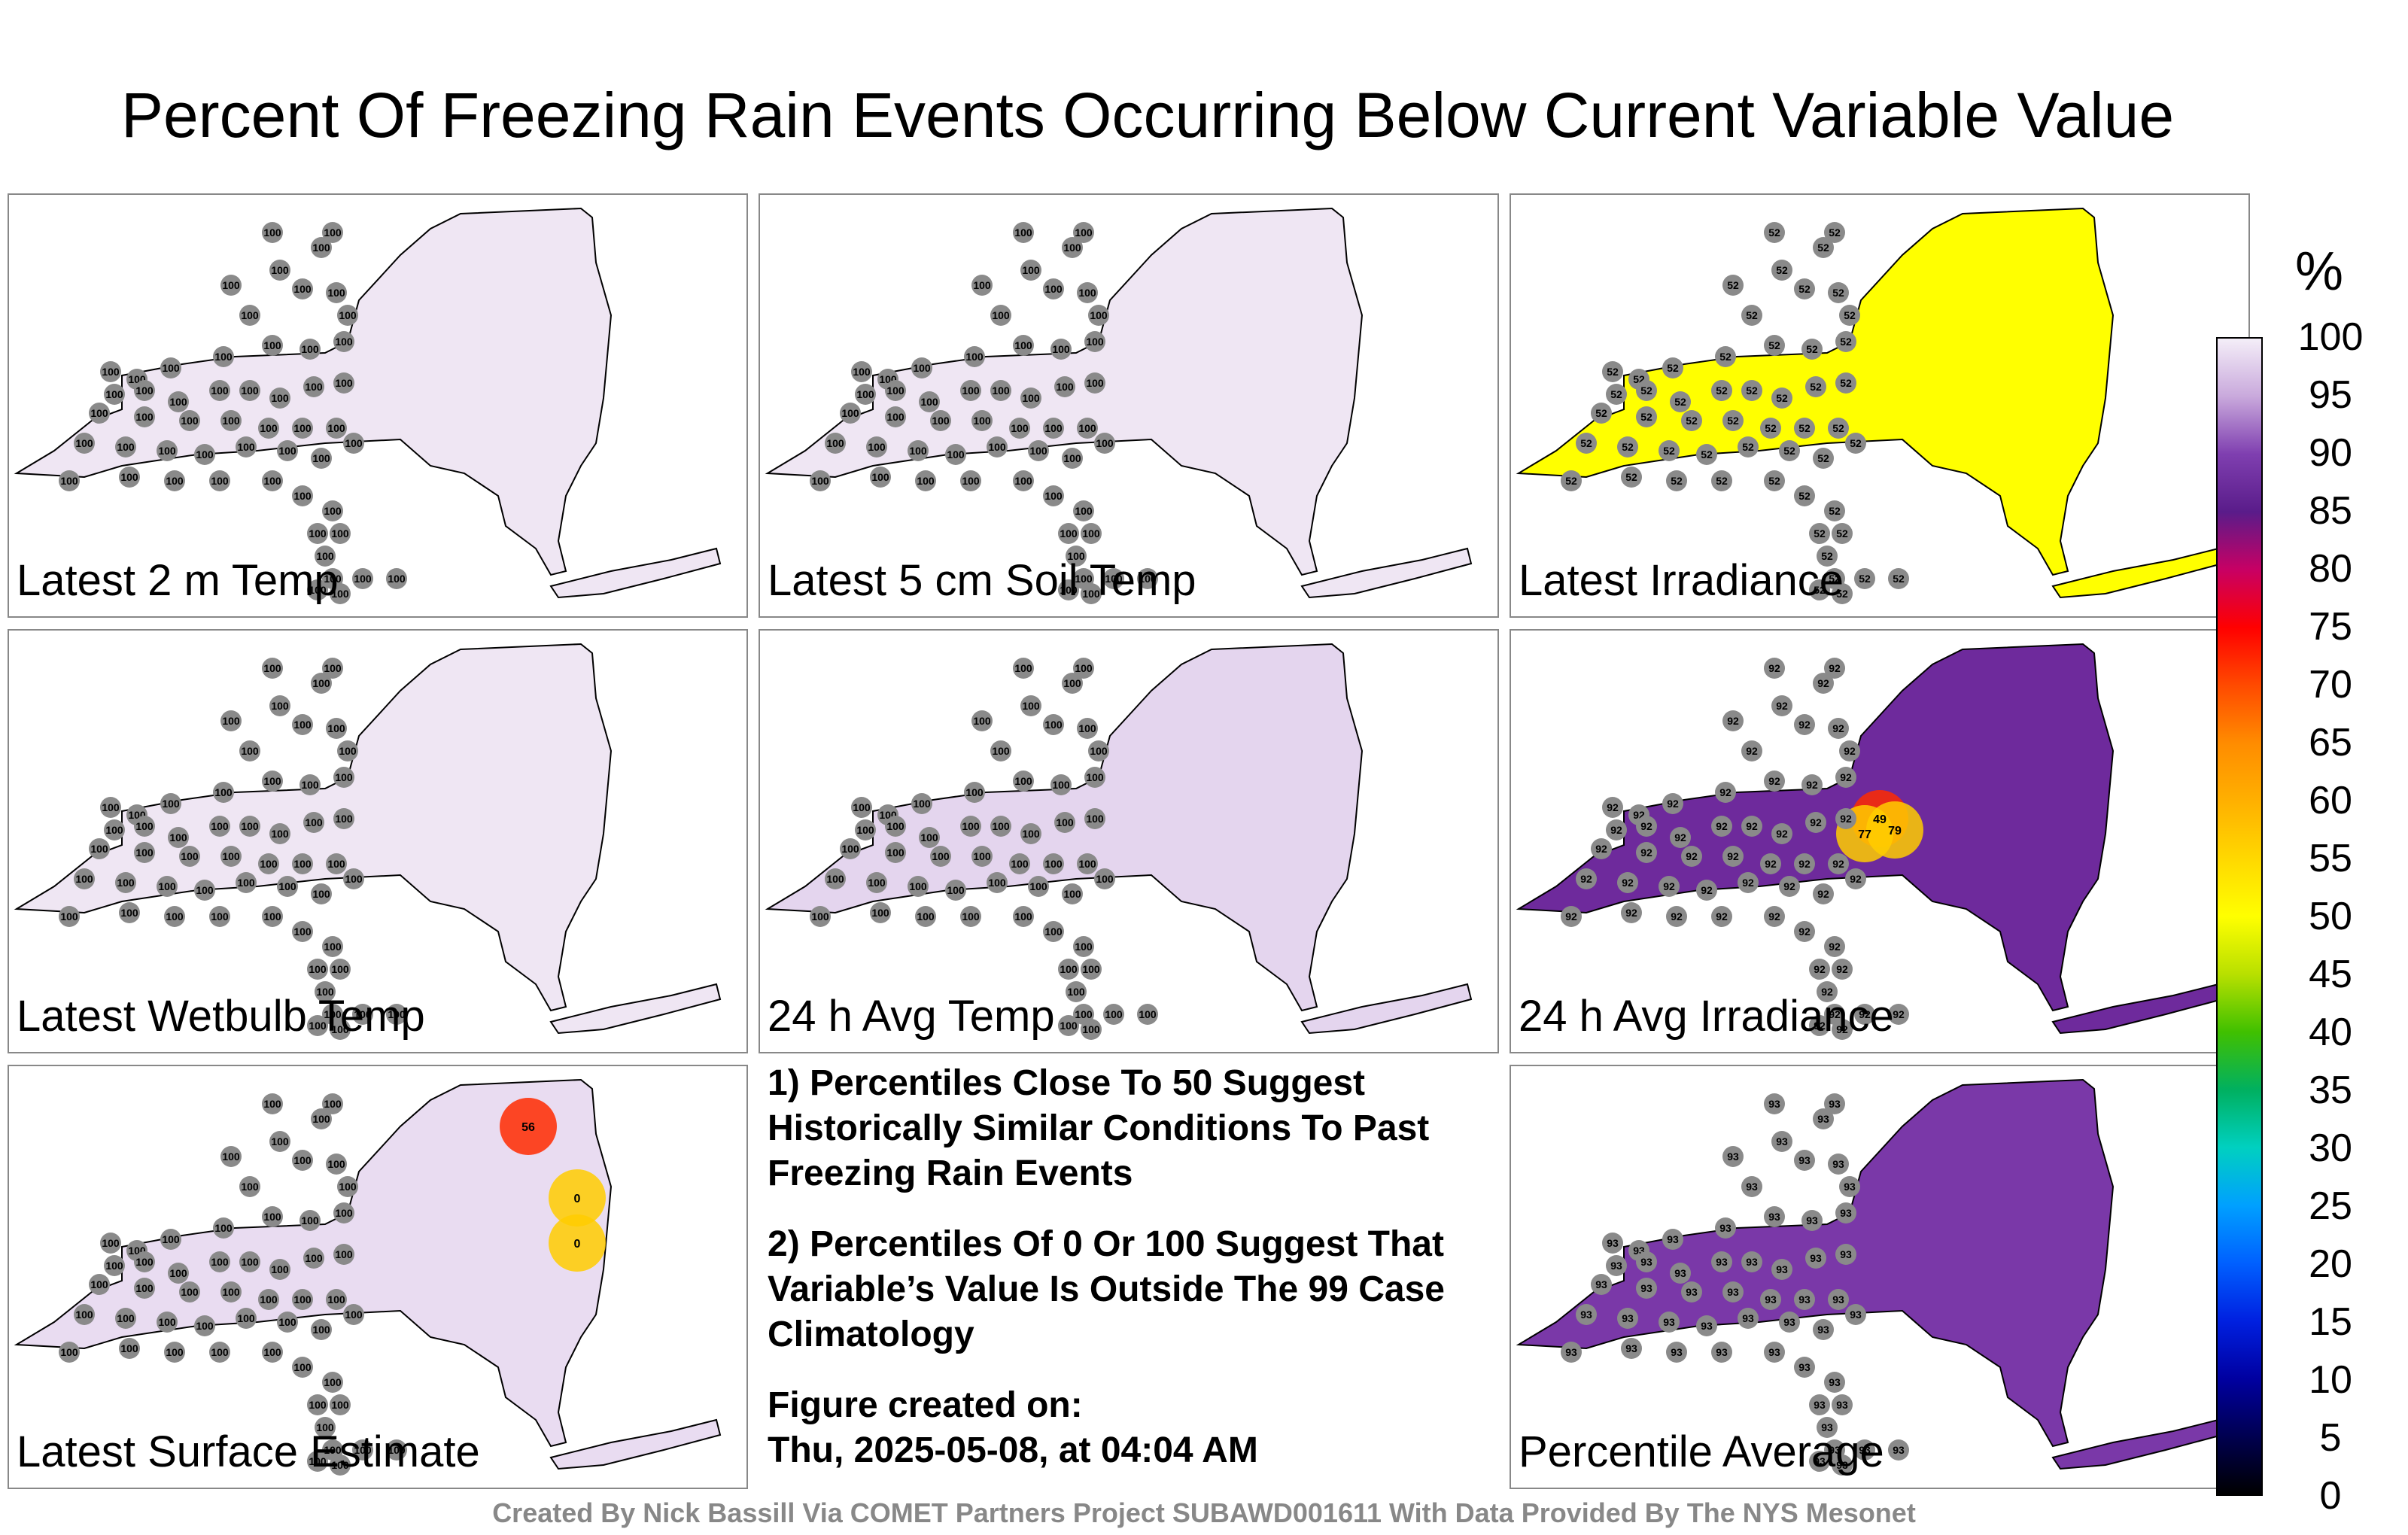 This screenshot has width=2408, height=1535. I want to click on panel-label: 24 h Avg Temp, so click(911, 1016).